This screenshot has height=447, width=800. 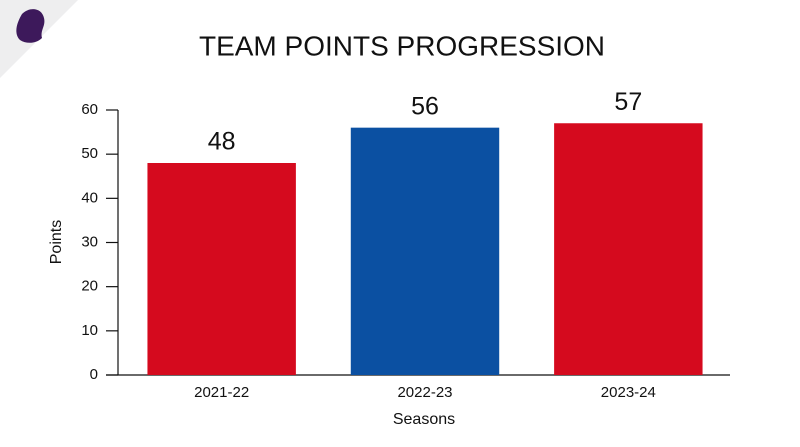 I want to click on x-tick-label: 2022-23, so click(x=424, y=392).